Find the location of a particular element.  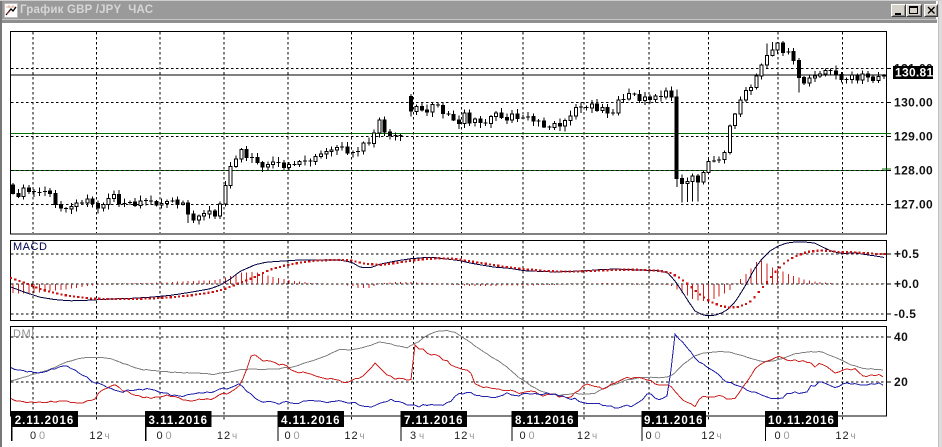

svg-text: 2.11.2016 is located at coordinates (45, 421).